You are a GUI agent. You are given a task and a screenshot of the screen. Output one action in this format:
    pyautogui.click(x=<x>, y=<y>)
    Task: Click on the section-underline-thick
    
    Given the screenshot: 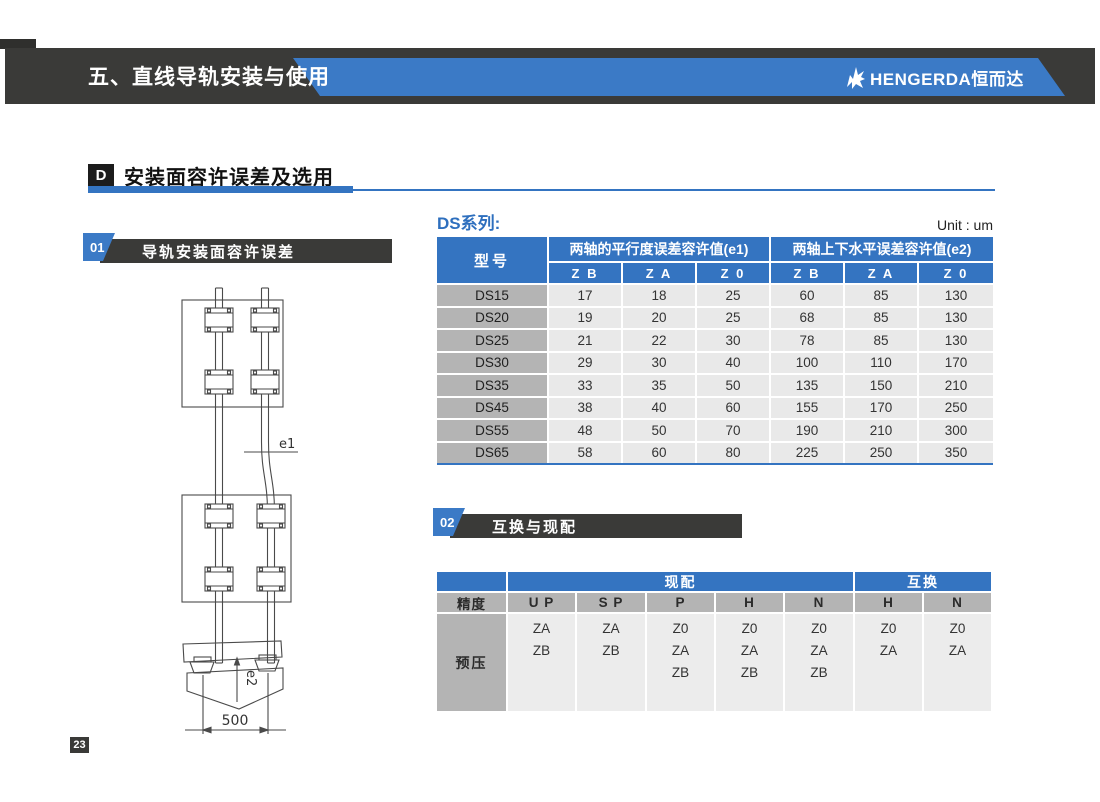 What is the action you would take?
    pyautogui.click(x=220, y=189)
    